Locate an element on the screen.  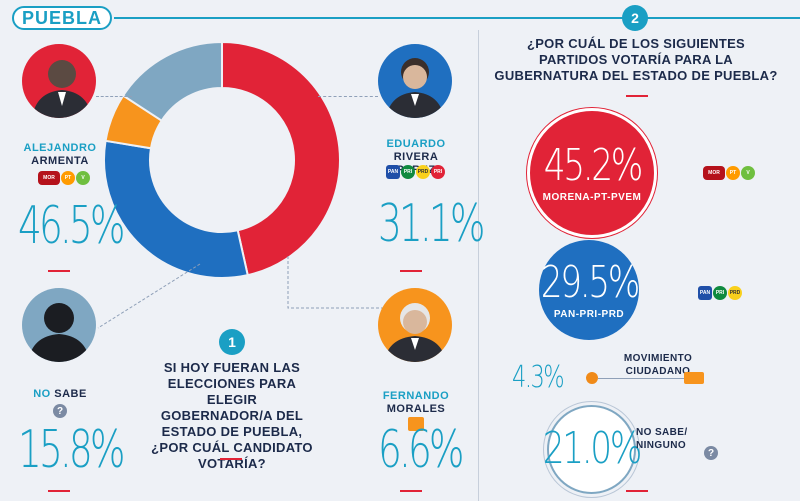
armenta-pct: 46.5% is located at coordinates (71, 226).